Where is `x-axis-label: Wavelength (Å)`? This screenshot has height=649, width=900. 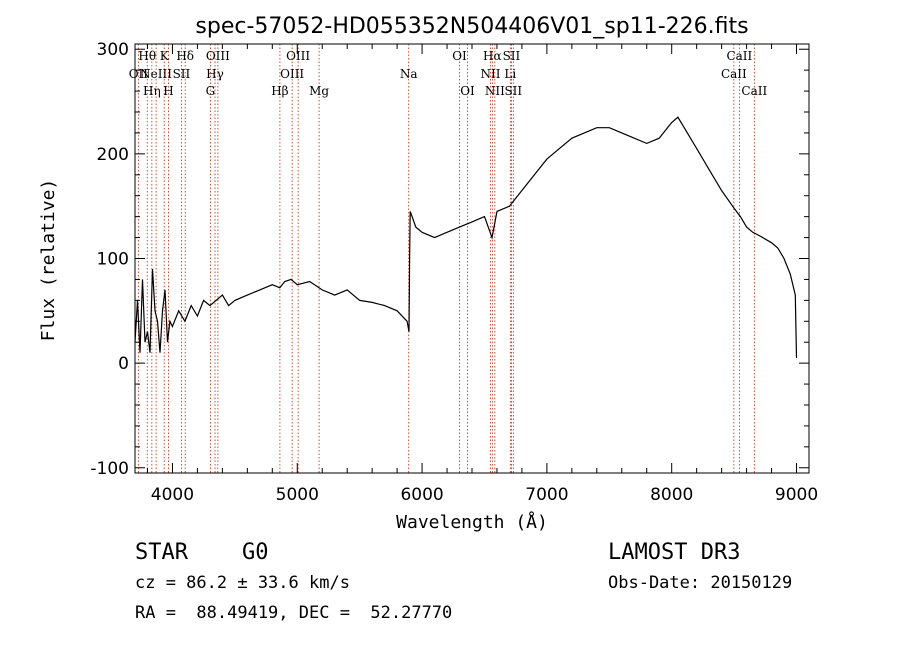 x-axis-label: Wavelength (Å) is located at coordinates (472, 522).